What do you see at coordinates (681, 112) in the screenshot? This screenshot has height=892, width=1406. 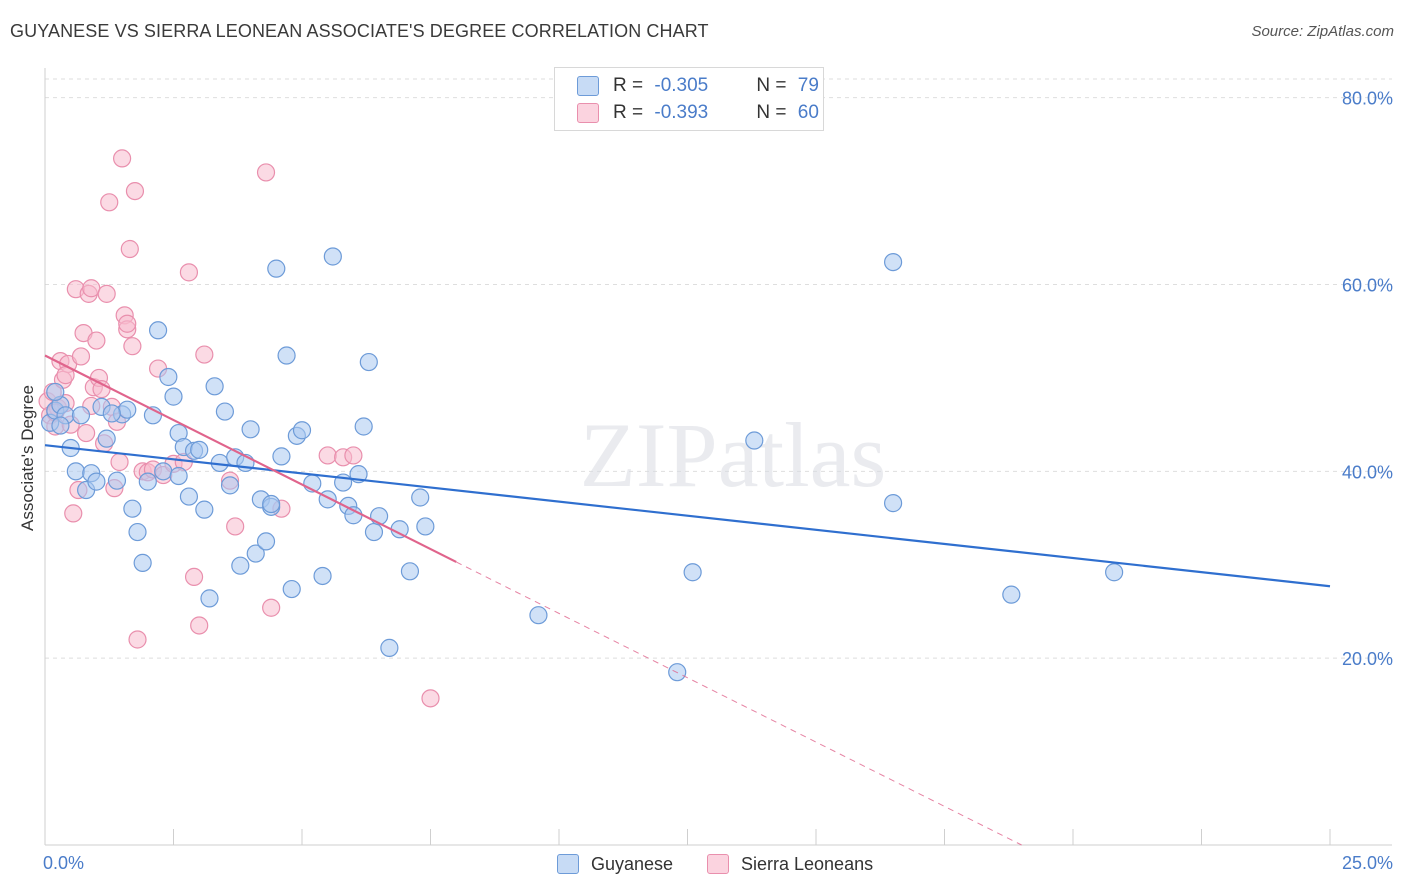 I see `legend-r-sierra: -0.393` at bounding box center [681, 112].